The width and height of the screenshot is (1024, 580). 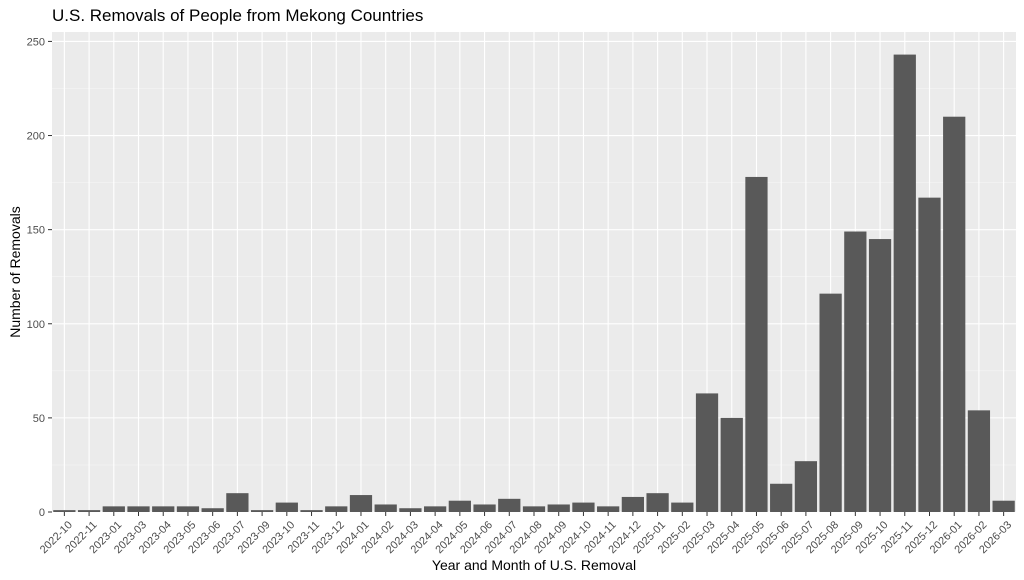 What do you see at coordinates (36, 325) in the screenshot?
I see `y-tick-label: 100` at bounding box center [36, 325].